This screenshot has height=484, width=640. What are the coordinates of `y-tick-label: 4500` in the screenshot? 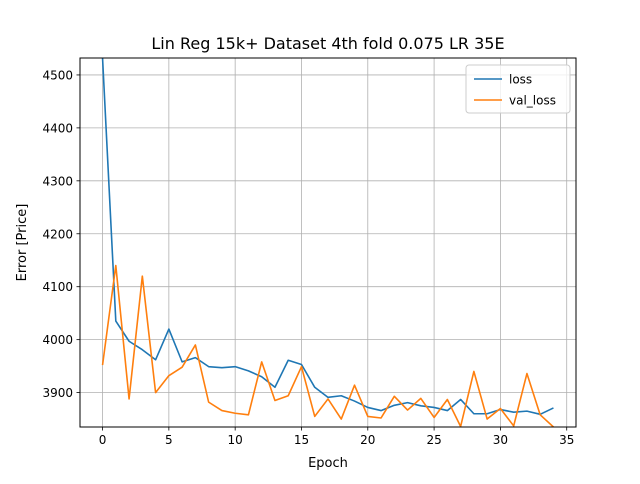 It's located at (57, 75).